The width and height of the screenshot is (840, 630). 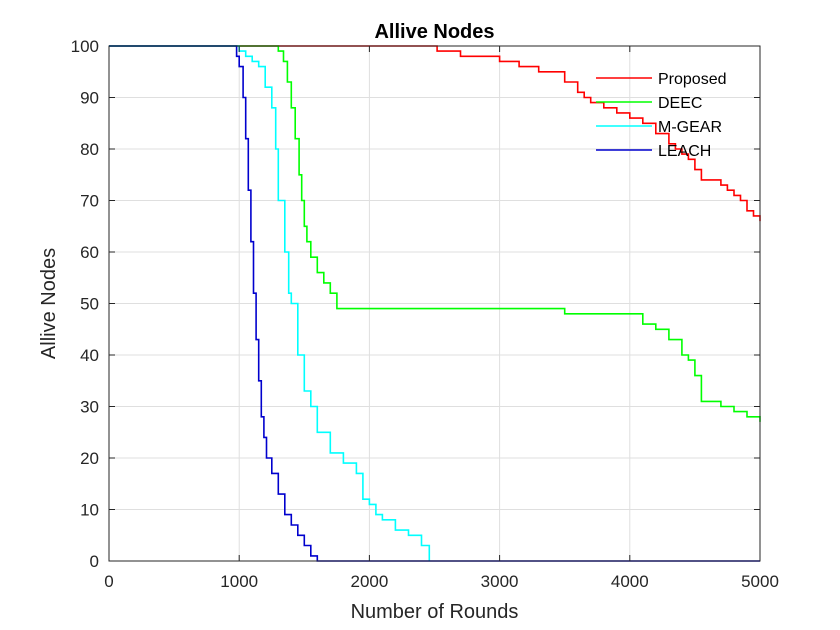 I want to click on legend: Proposed DEEC M-GEAR LEACH, so click(x=661, y=115).